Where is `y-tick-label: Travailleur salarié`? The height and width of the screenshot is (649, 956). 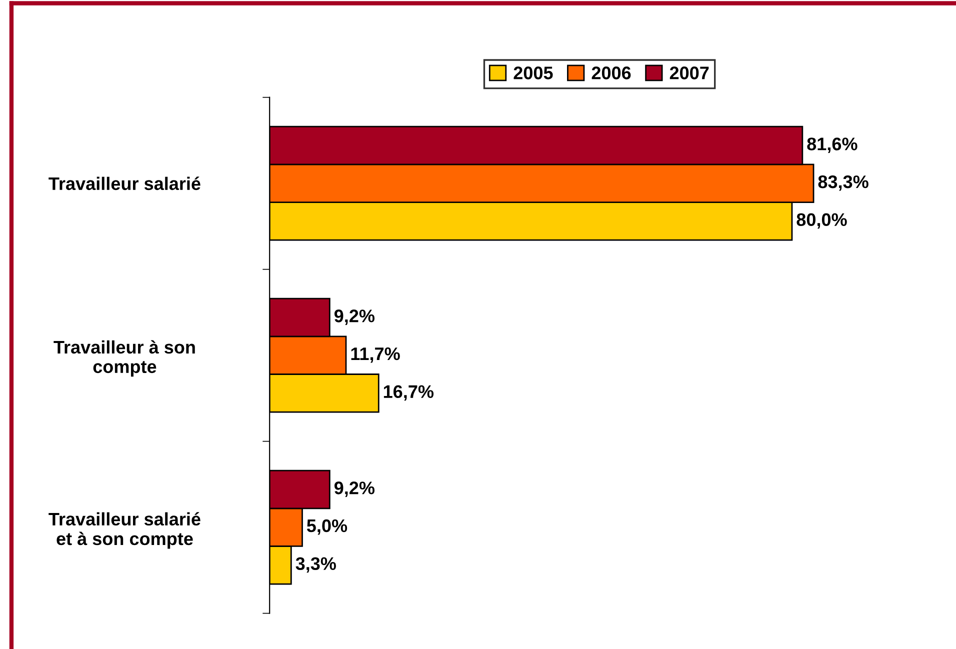 y-tick-label: Travailleur salarié is located at coordinates (124, 183).